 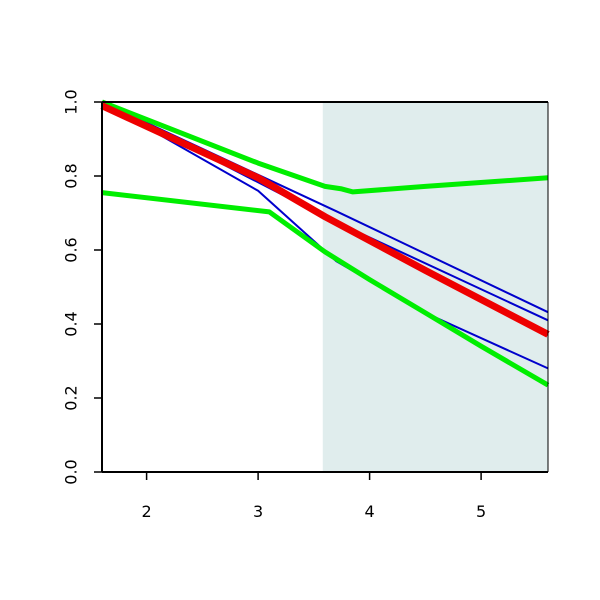 What do you see at coordinates (258, 511) in the screenshot?
I see `x-tick-label: 3` at bounding box center [258, 511].